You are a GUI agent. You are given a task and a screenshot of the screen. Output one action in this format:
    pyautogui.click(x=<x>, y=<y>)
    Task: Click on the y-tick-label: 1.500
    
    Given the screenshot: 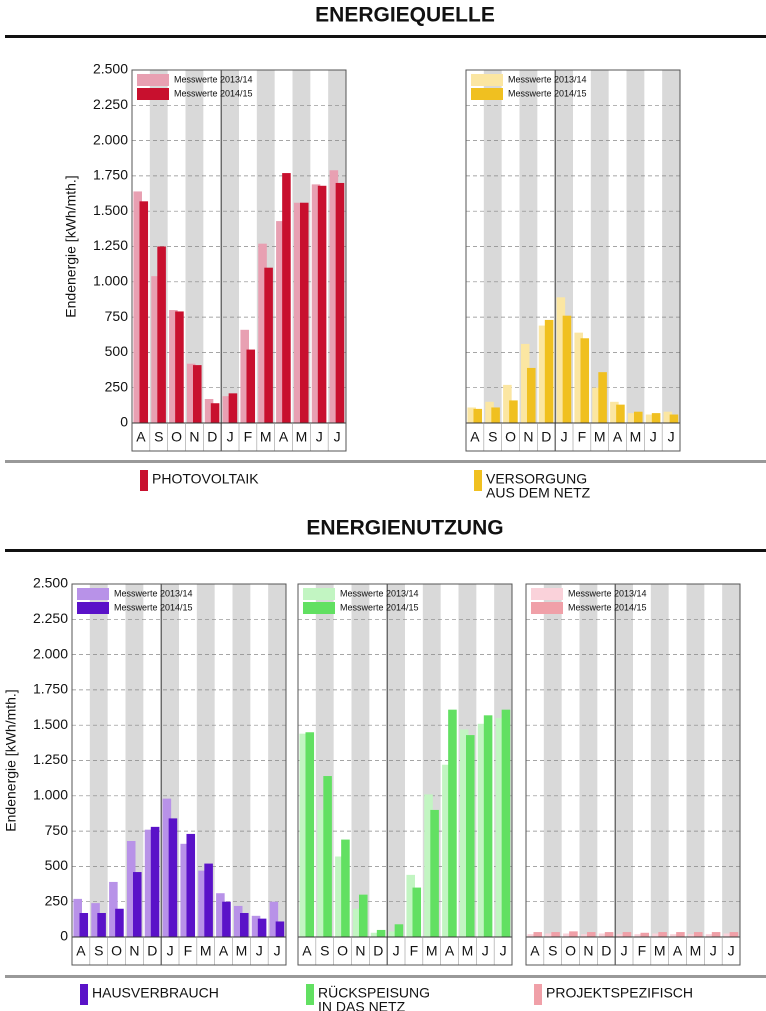 What is the action you would take?
    pyautogui.click(x=110, y=210)
    